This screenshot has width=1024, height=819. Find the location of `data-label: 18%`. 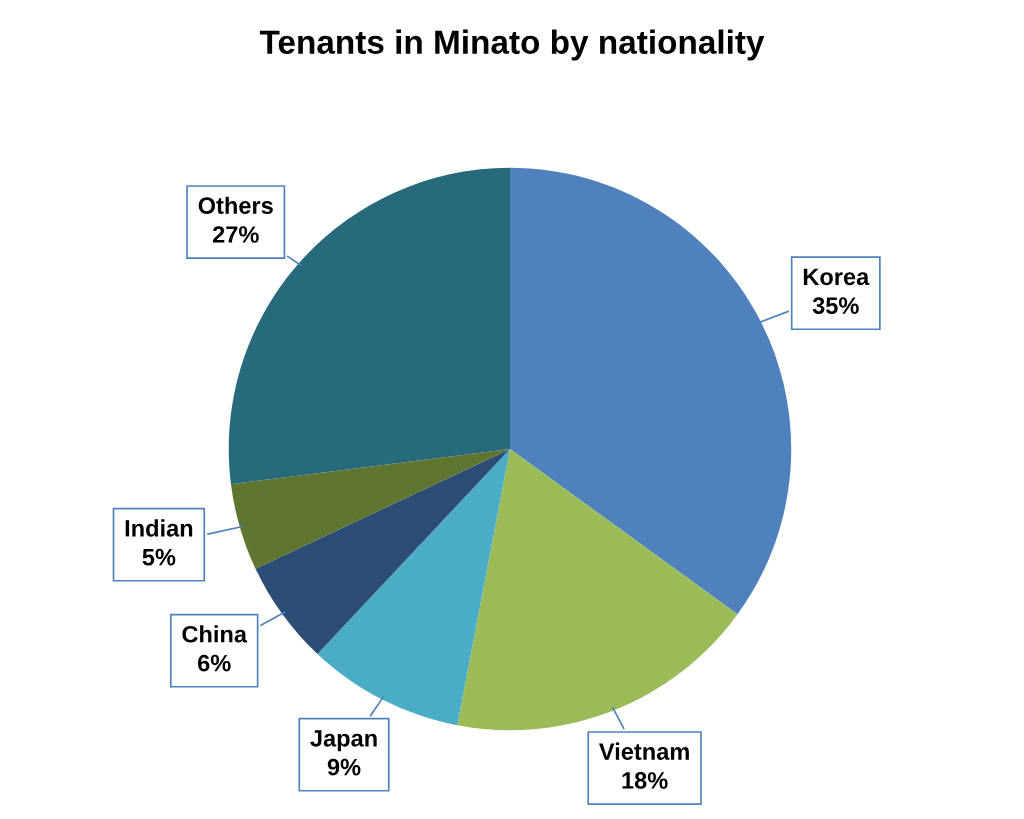

data-label: 18% is located at coordinates (645, 780).